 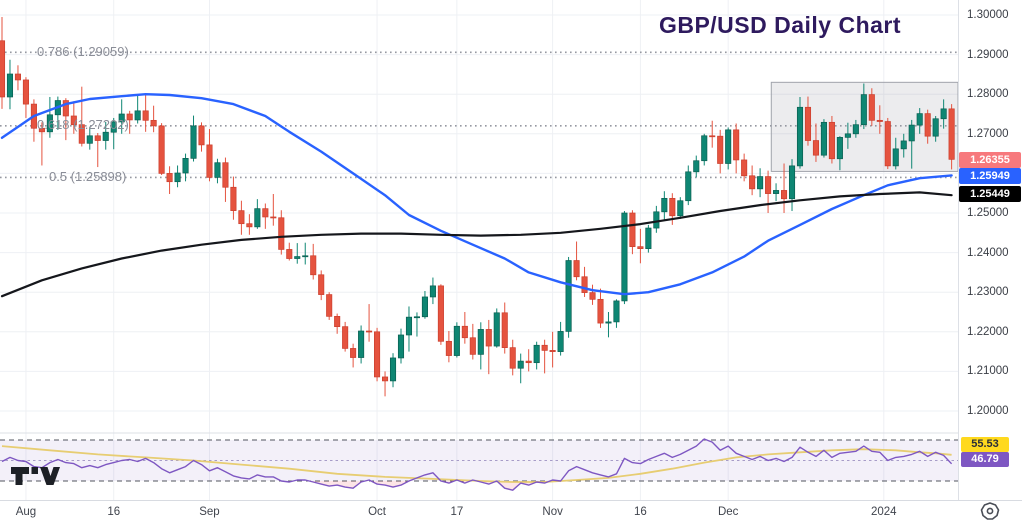 What do you see at coordinates (728, 512) in the screenshot?
I see `time-tick-label: Dec` at bounding box center [728, 512].